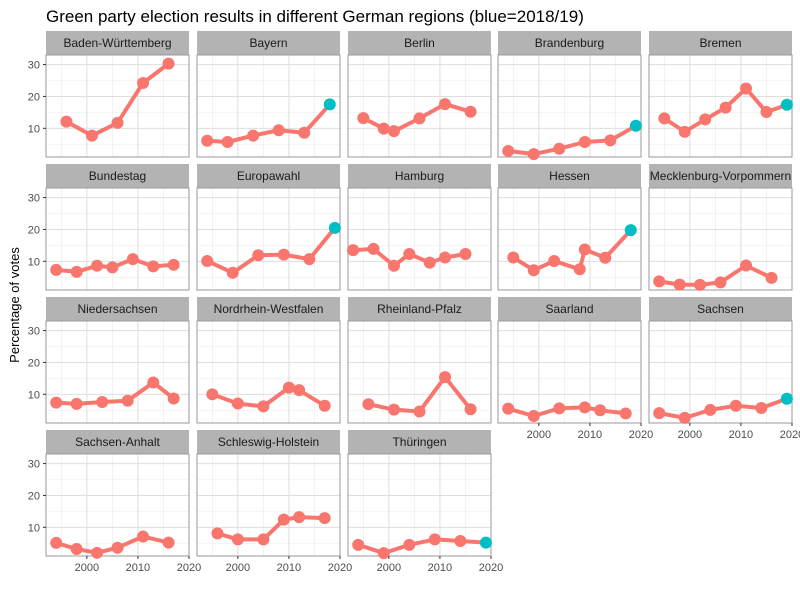  Describe the element at coordinates (34, 332) in the screenshot. I see `y-tick-label: 30` at that location.